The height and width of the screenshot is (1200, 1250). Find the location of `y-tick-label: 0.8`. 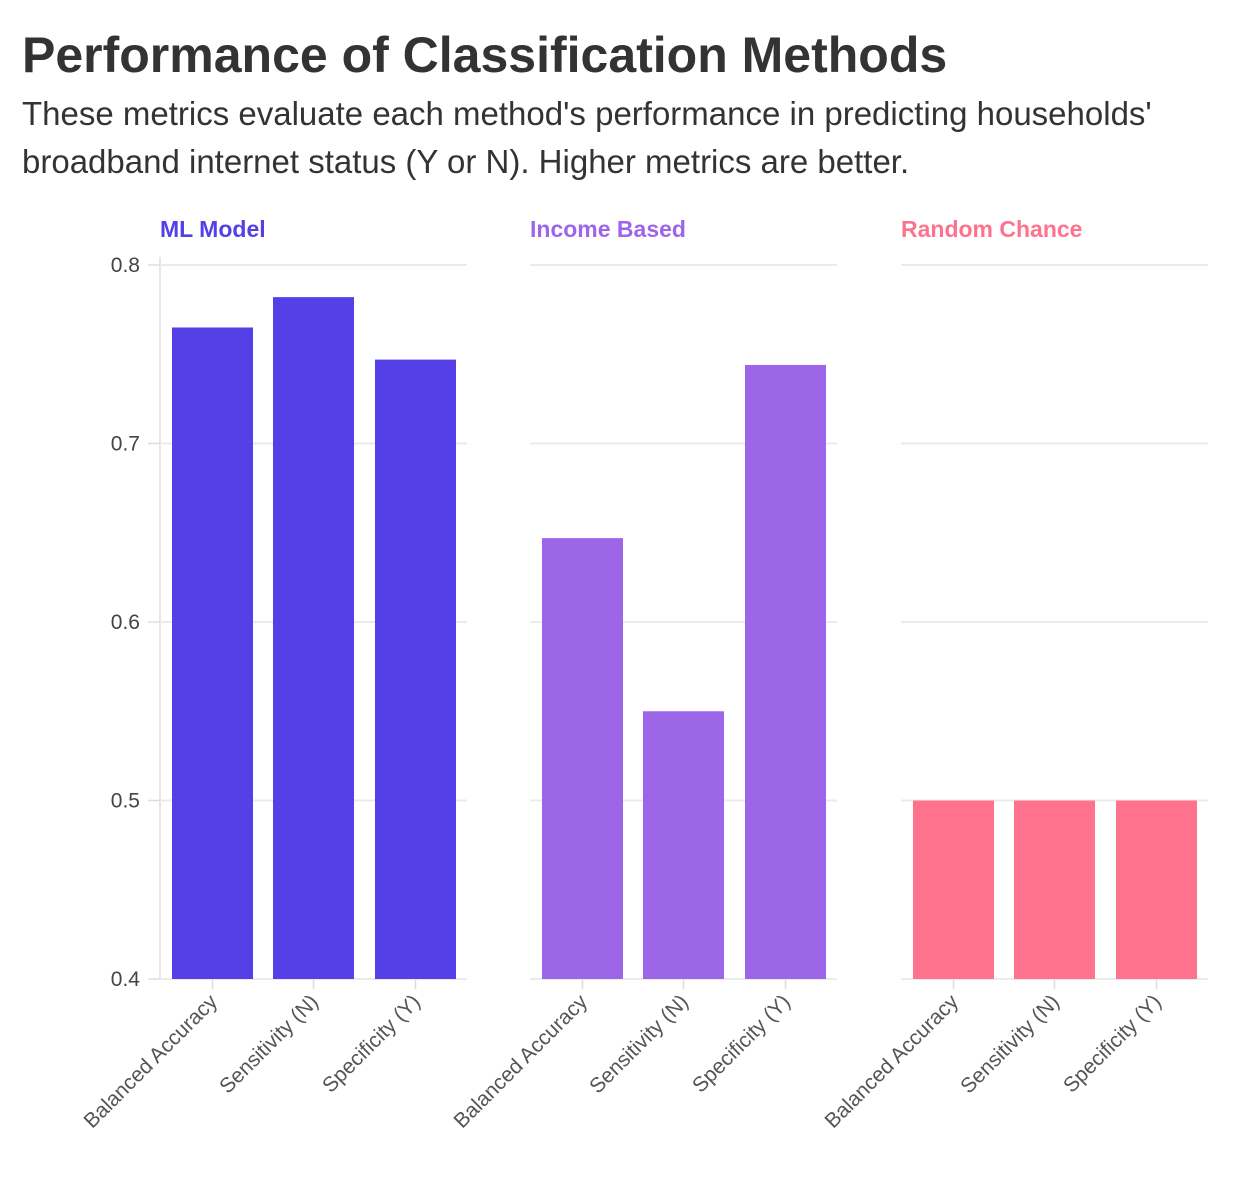

y-tick-label: 0.8 is located at coordinates (125, 265).